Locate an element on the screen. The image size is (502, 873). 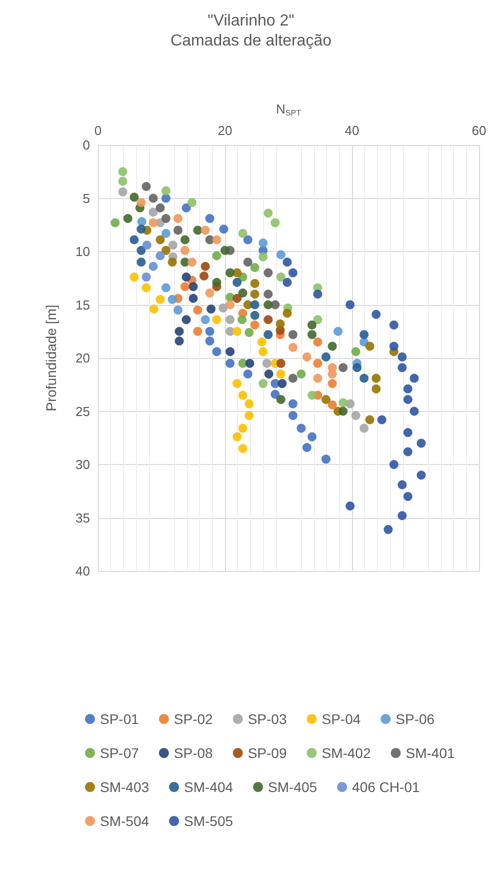
legend-label: SM-405 is located at coordinates (293, 787).